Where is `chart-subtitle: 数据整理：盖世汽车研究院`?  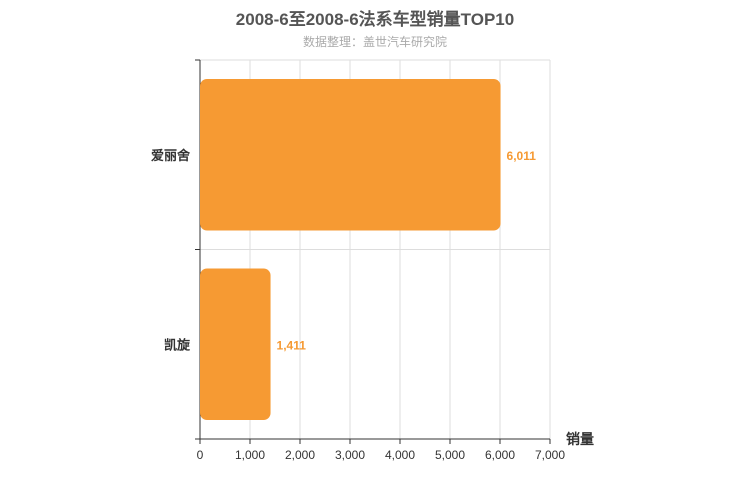
chart-subtitle: 数据整理：盖世汽车研究院 is located at coordinates (374, 42).